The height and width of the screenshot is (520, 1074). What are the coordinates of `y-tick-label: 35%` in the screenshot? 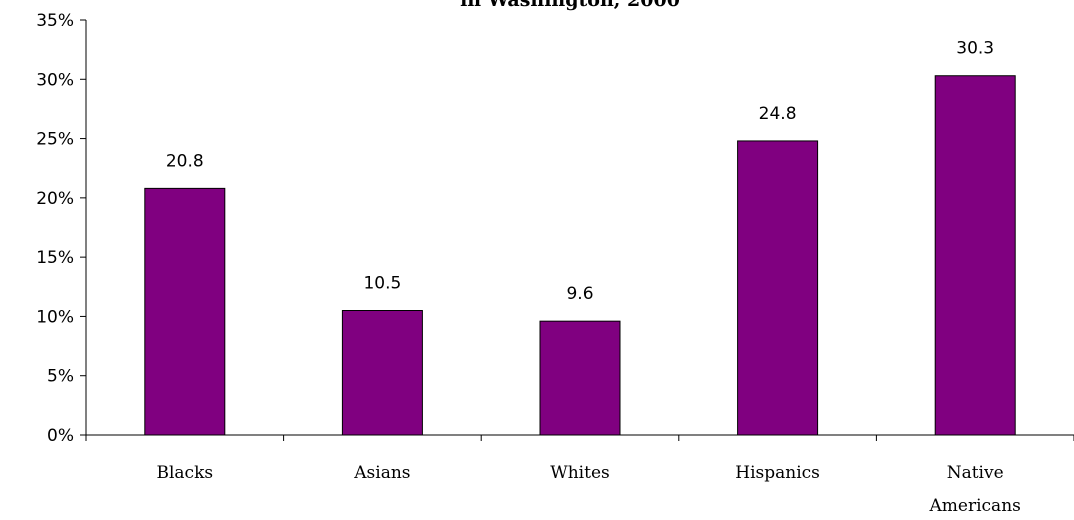 It's located at (55, 21).